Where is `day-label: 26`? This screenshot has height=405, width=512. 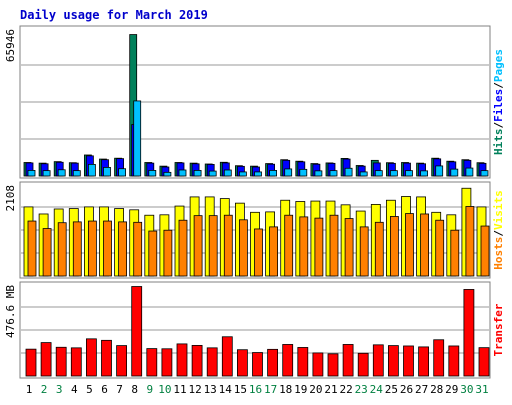 day-label: 26 is located at coordinates (406, 389).